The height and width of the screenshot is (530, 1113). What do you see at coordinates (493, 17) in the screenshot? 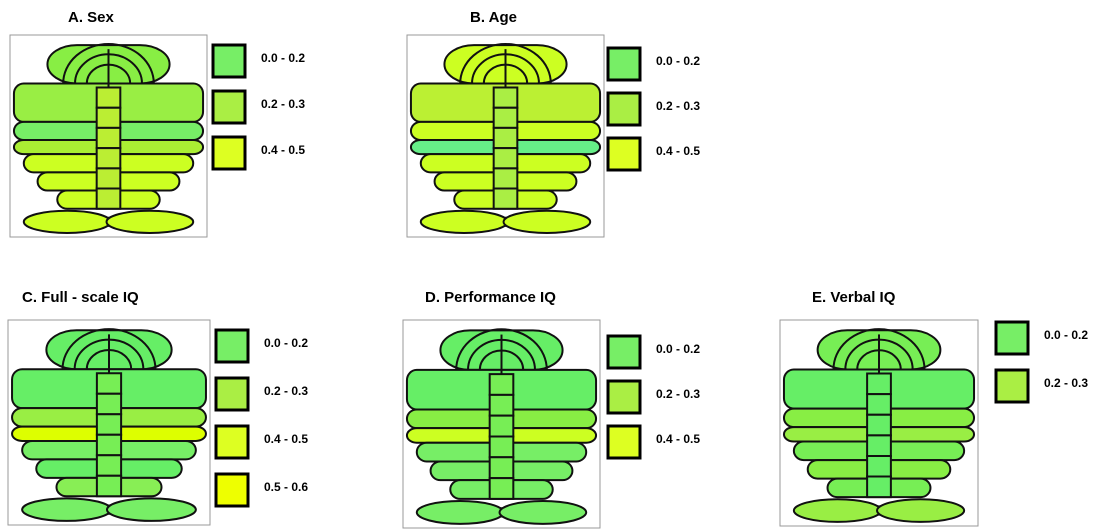
I see `panel-title: B. Age` at bounding box center [493, 17].